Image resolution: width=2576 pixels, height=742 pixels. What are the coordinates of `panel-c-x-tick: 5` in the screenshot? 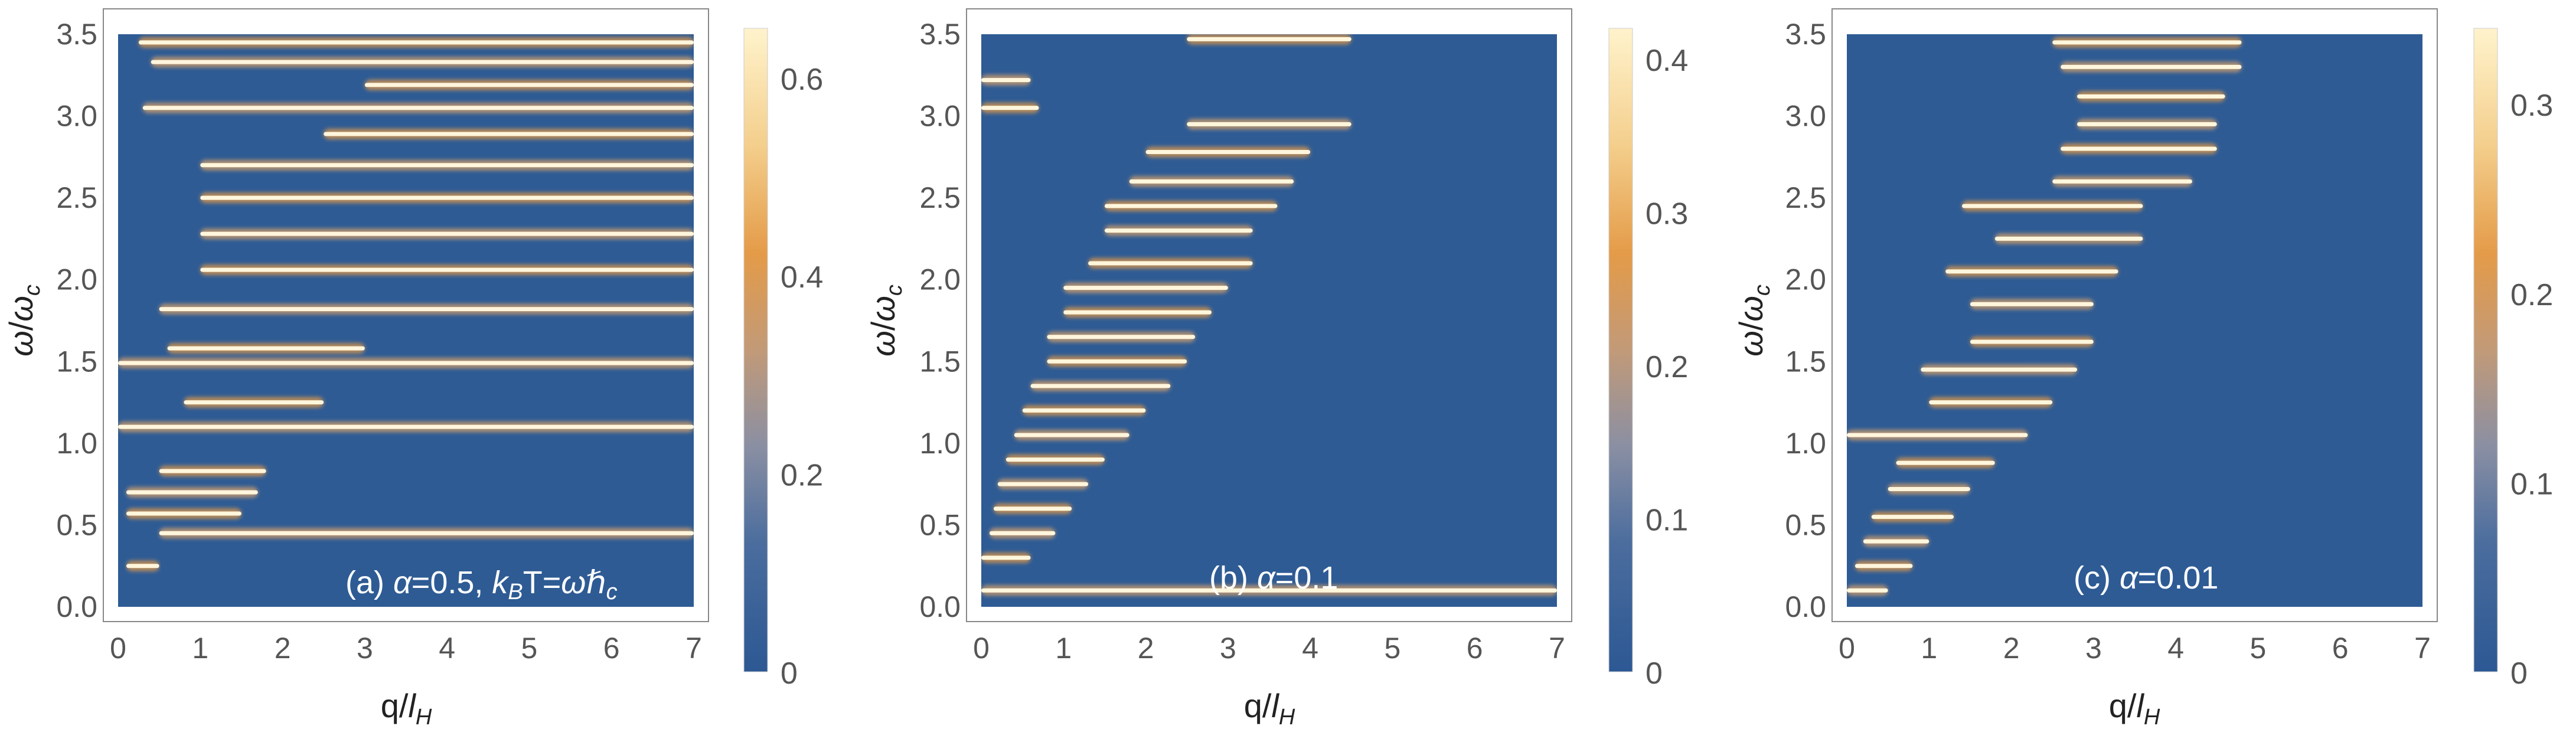 It's located at (2257, 649).